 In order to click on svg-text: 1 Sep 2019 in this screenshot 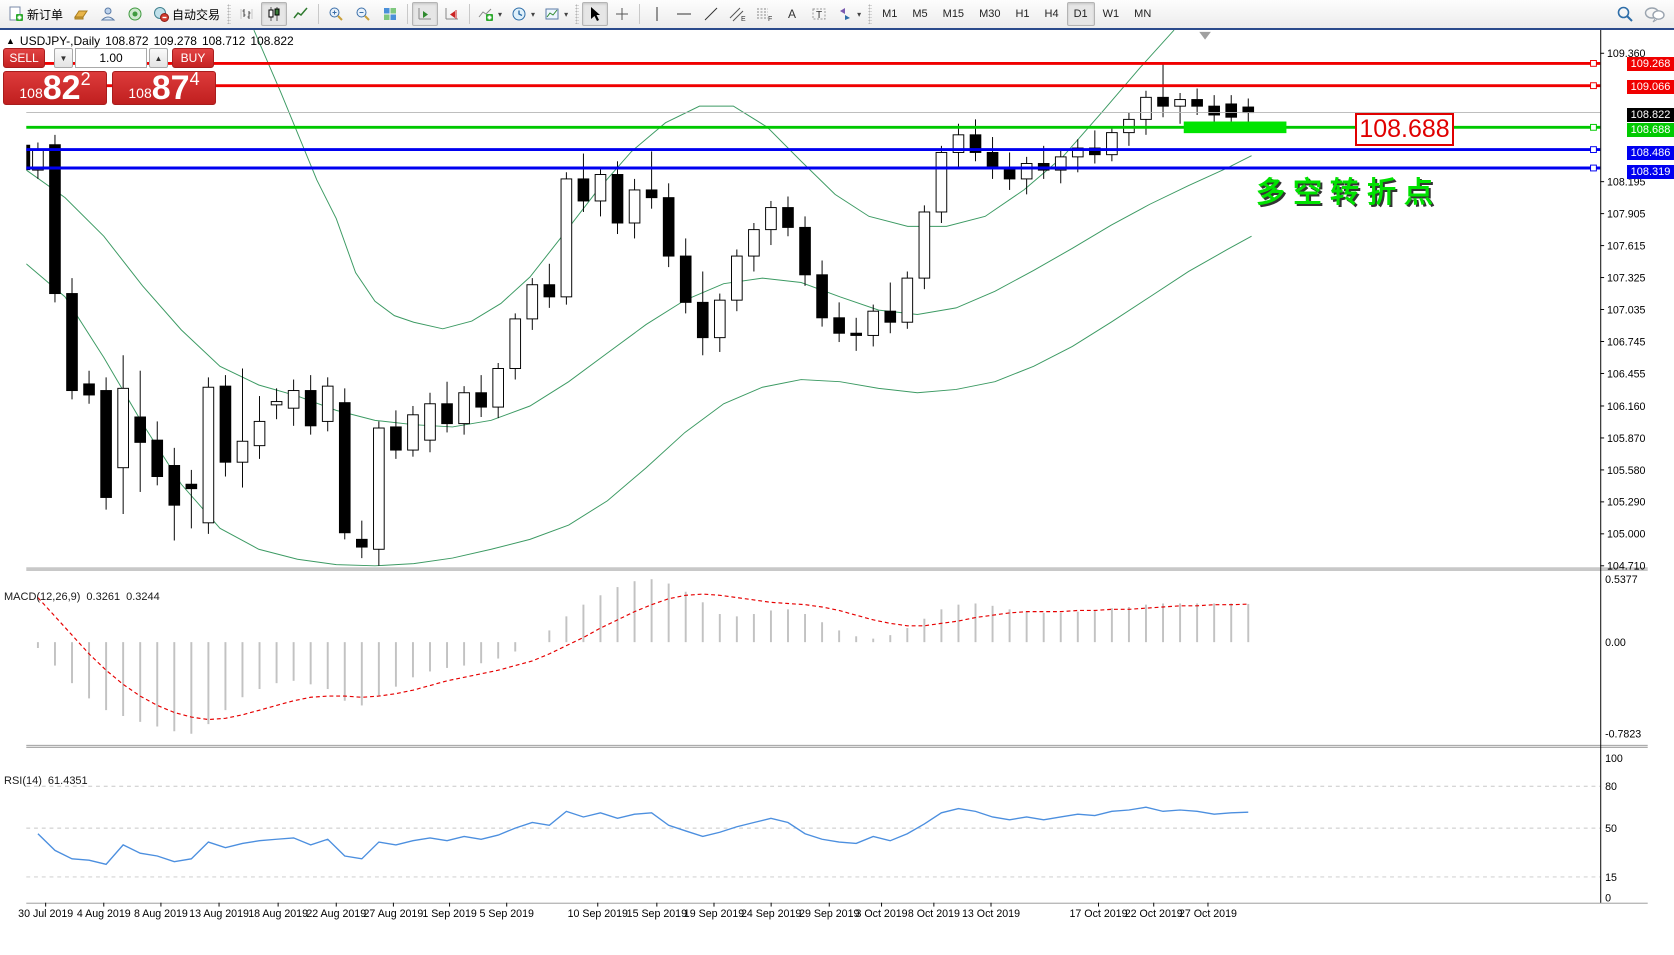, I will do `click(449, 914)`.